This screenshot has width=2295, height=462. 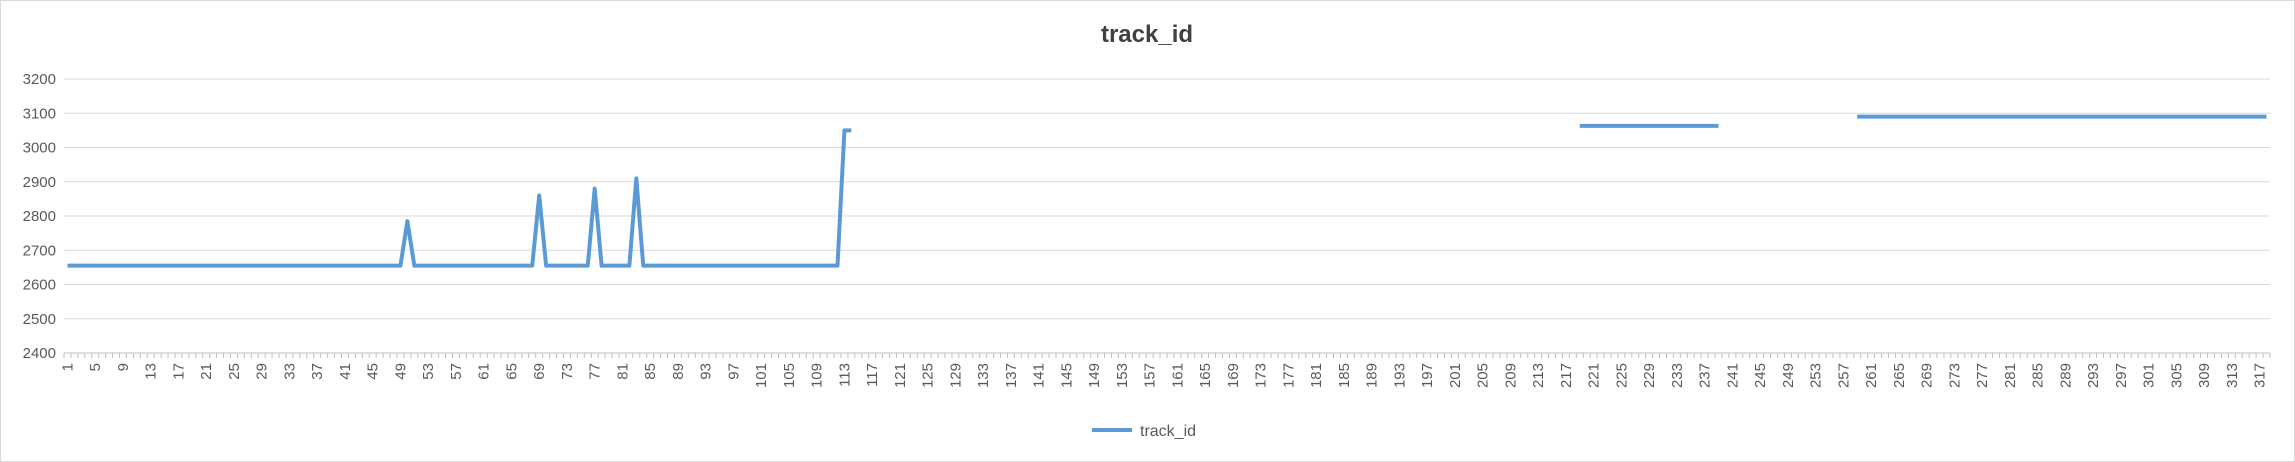 I want to click on x-tick-label: 305, so click(x=2176, y=375).